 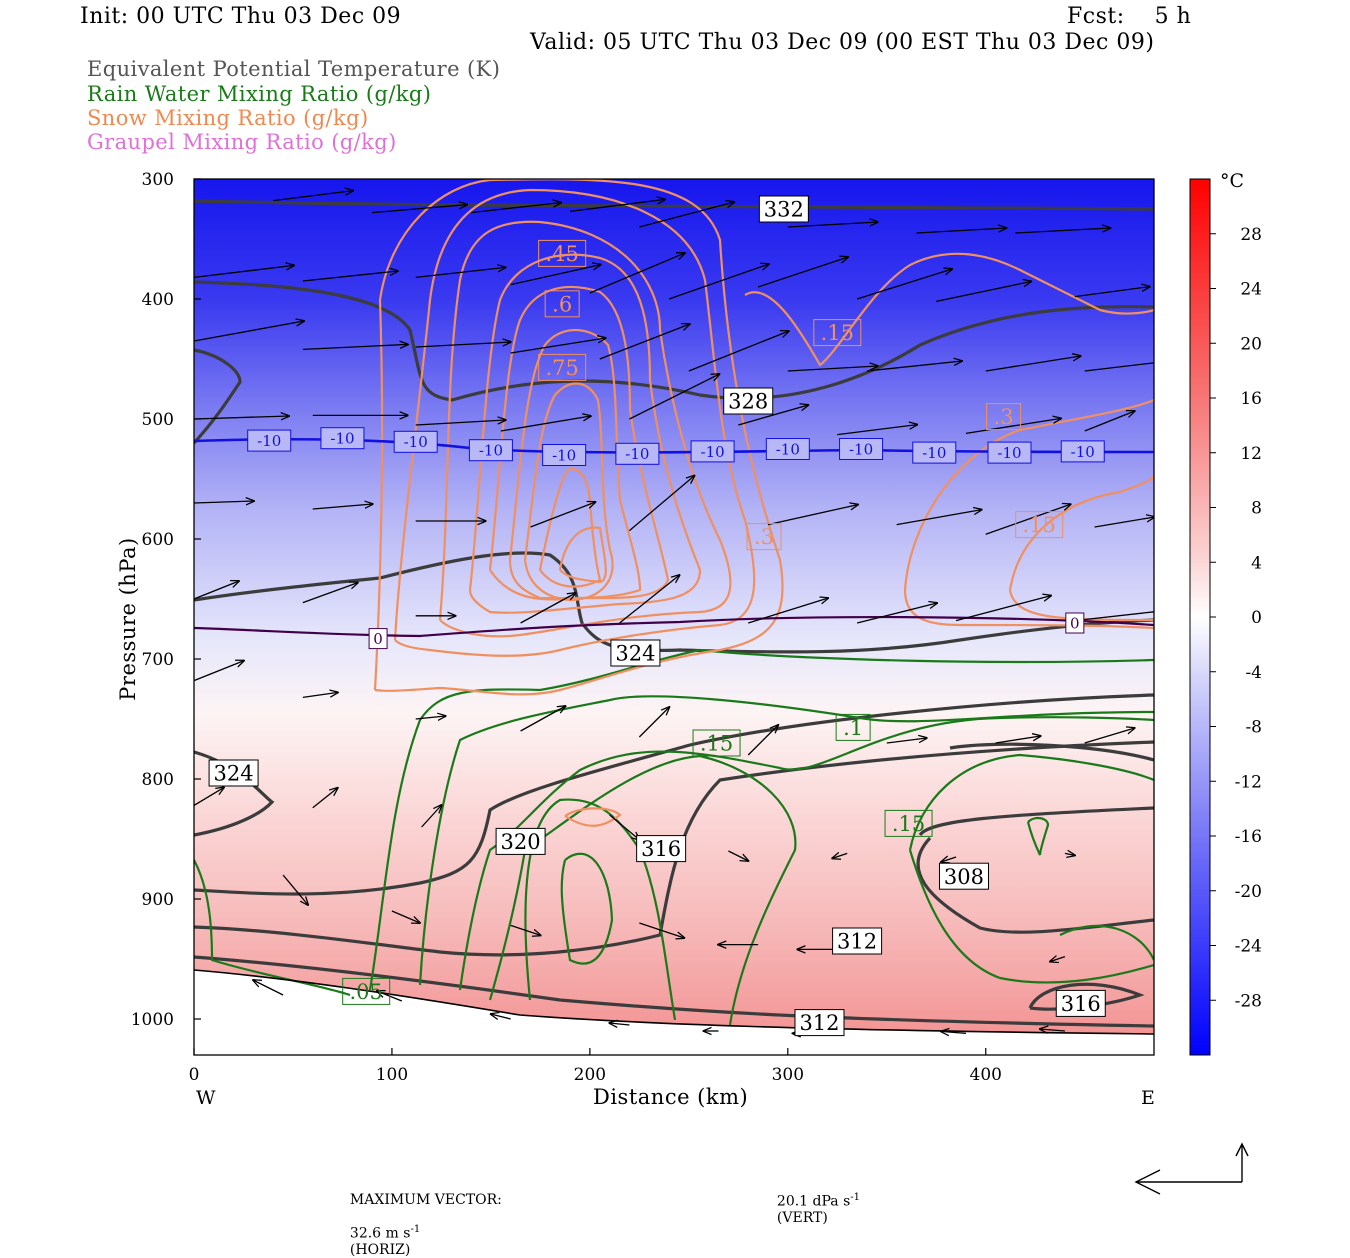 I want to click on vert-exponent: -1, so click(x=855, y=1197).